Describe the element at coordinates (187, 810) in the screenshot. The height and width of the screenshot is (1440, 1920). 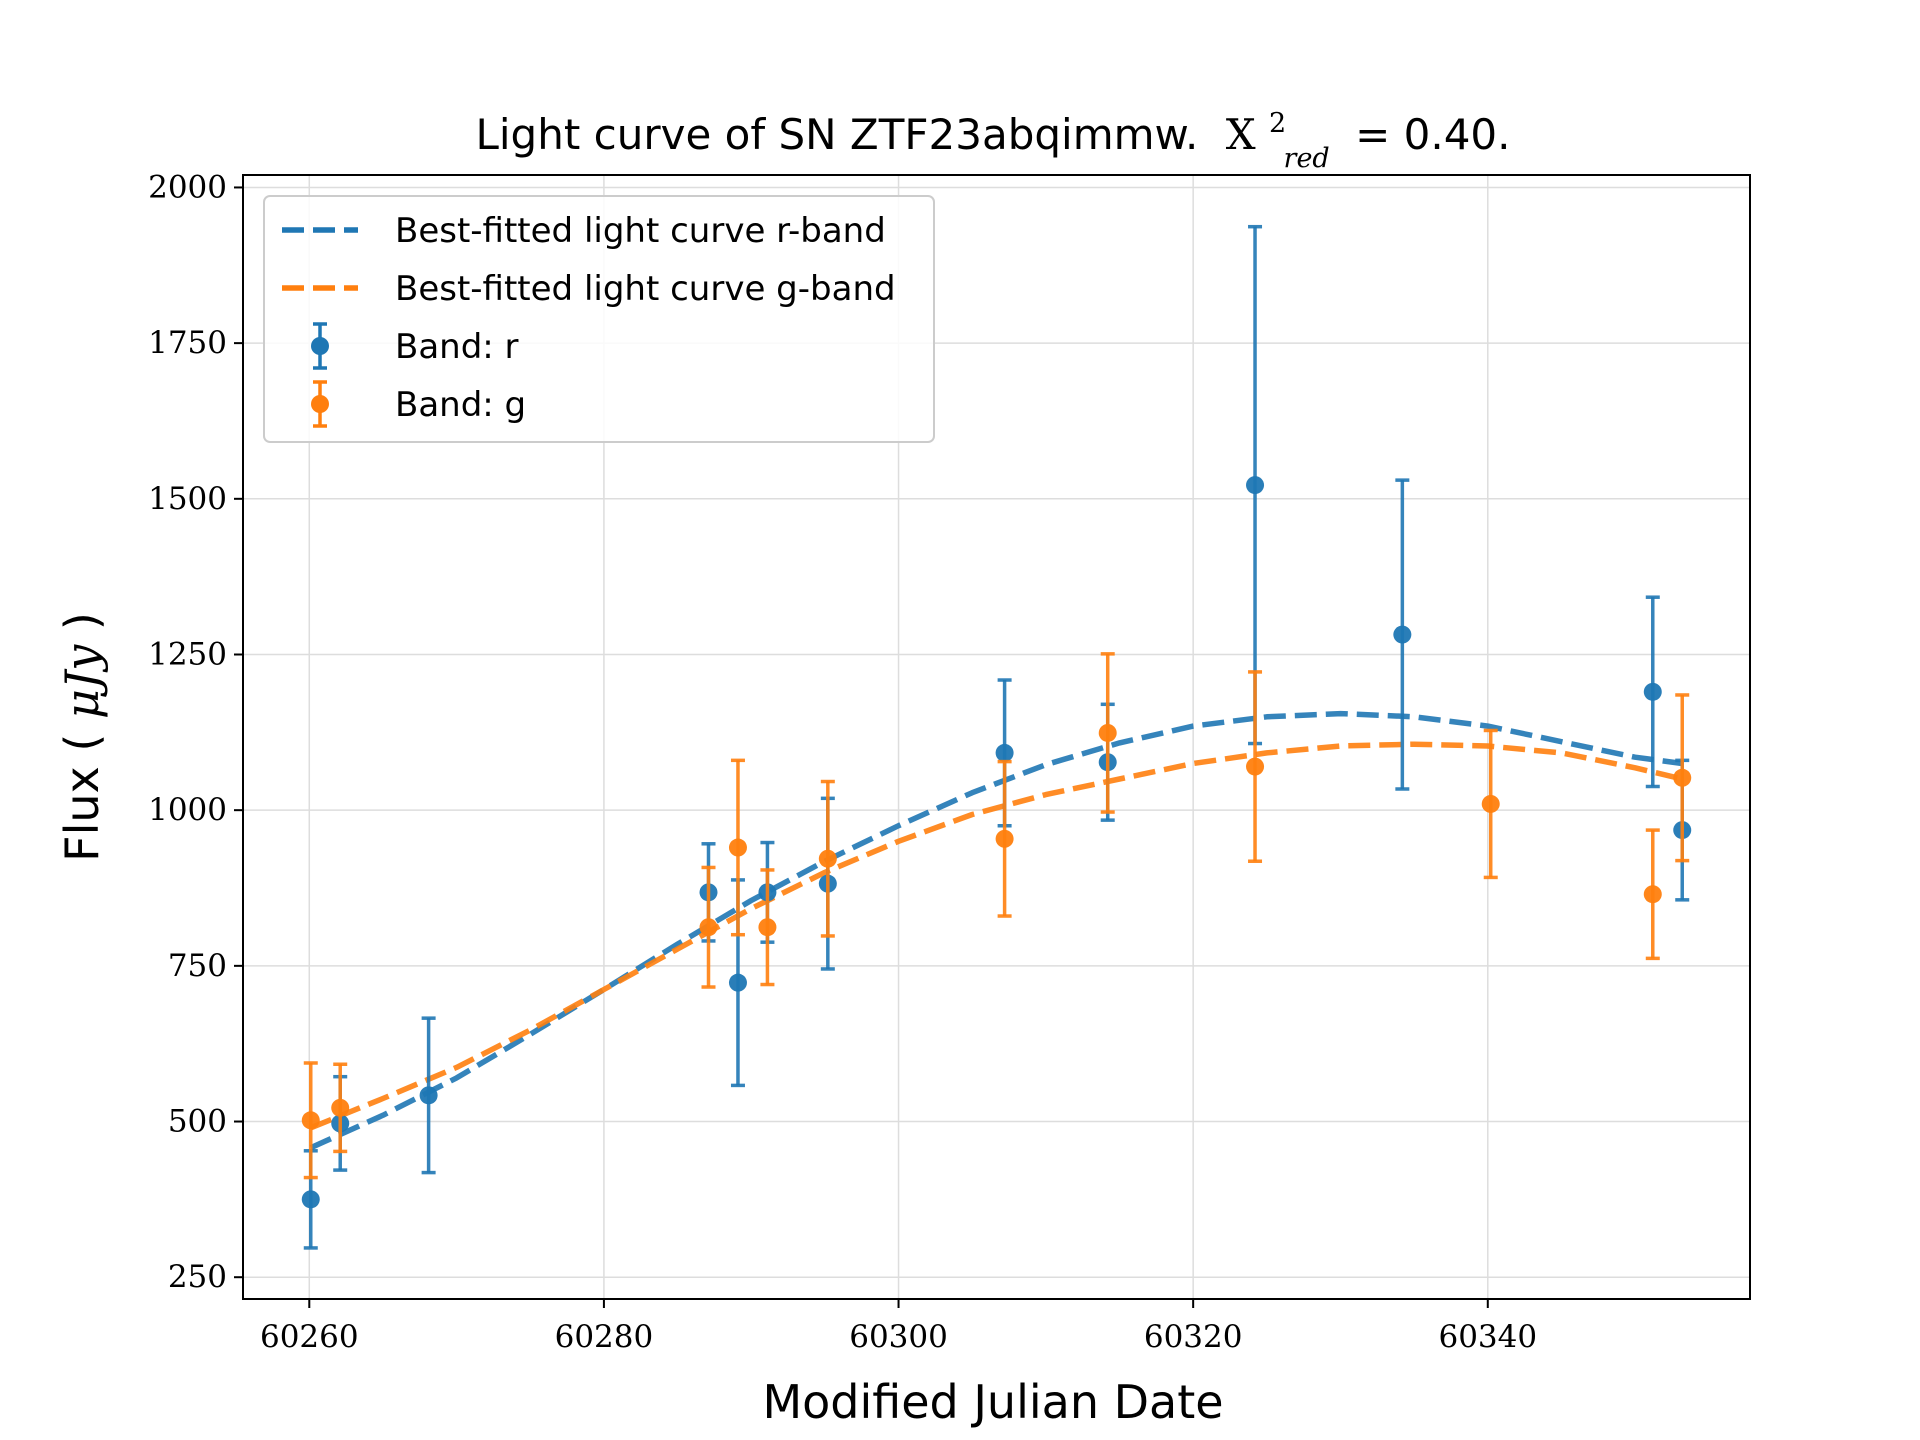
I see `y-tick-label: 1000` at that location.